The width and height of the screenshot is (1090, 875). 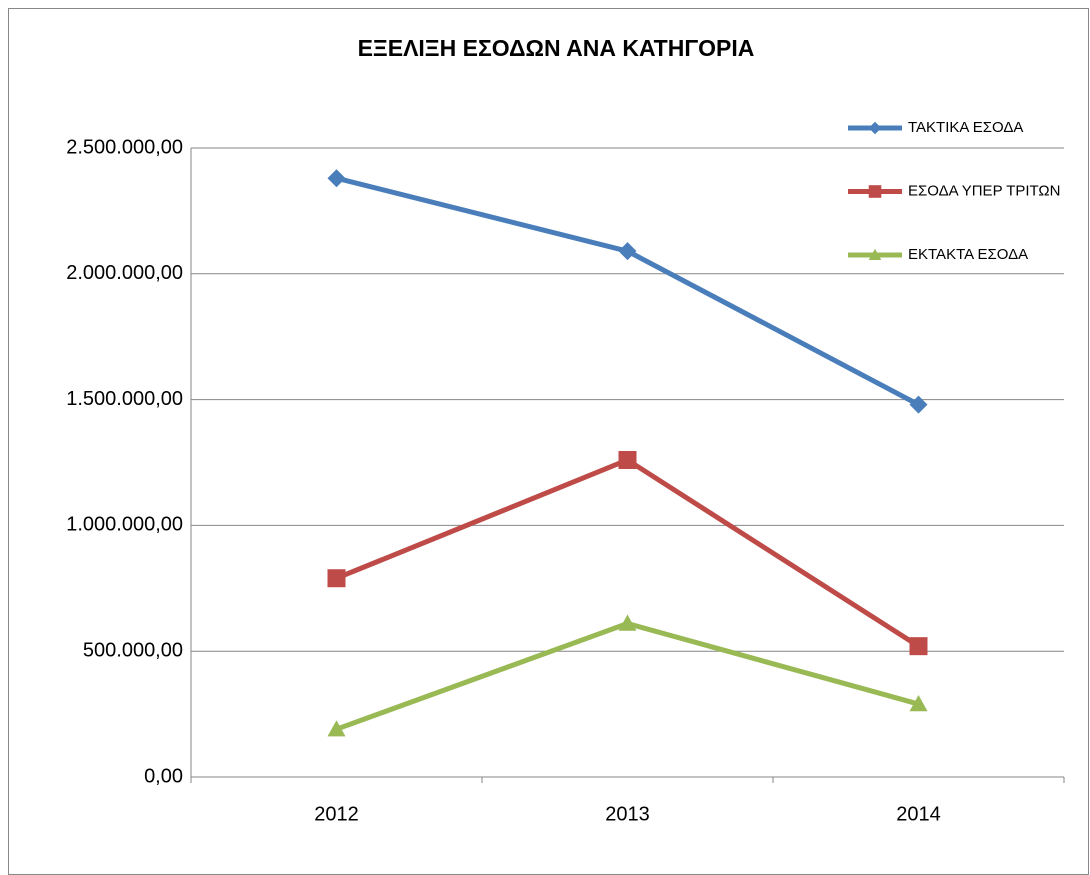 What do you see at coordinates (124, 399) in the screenshot?
I see `y-tick-label: 1.500.000,00` at bounding box center [124, 399].